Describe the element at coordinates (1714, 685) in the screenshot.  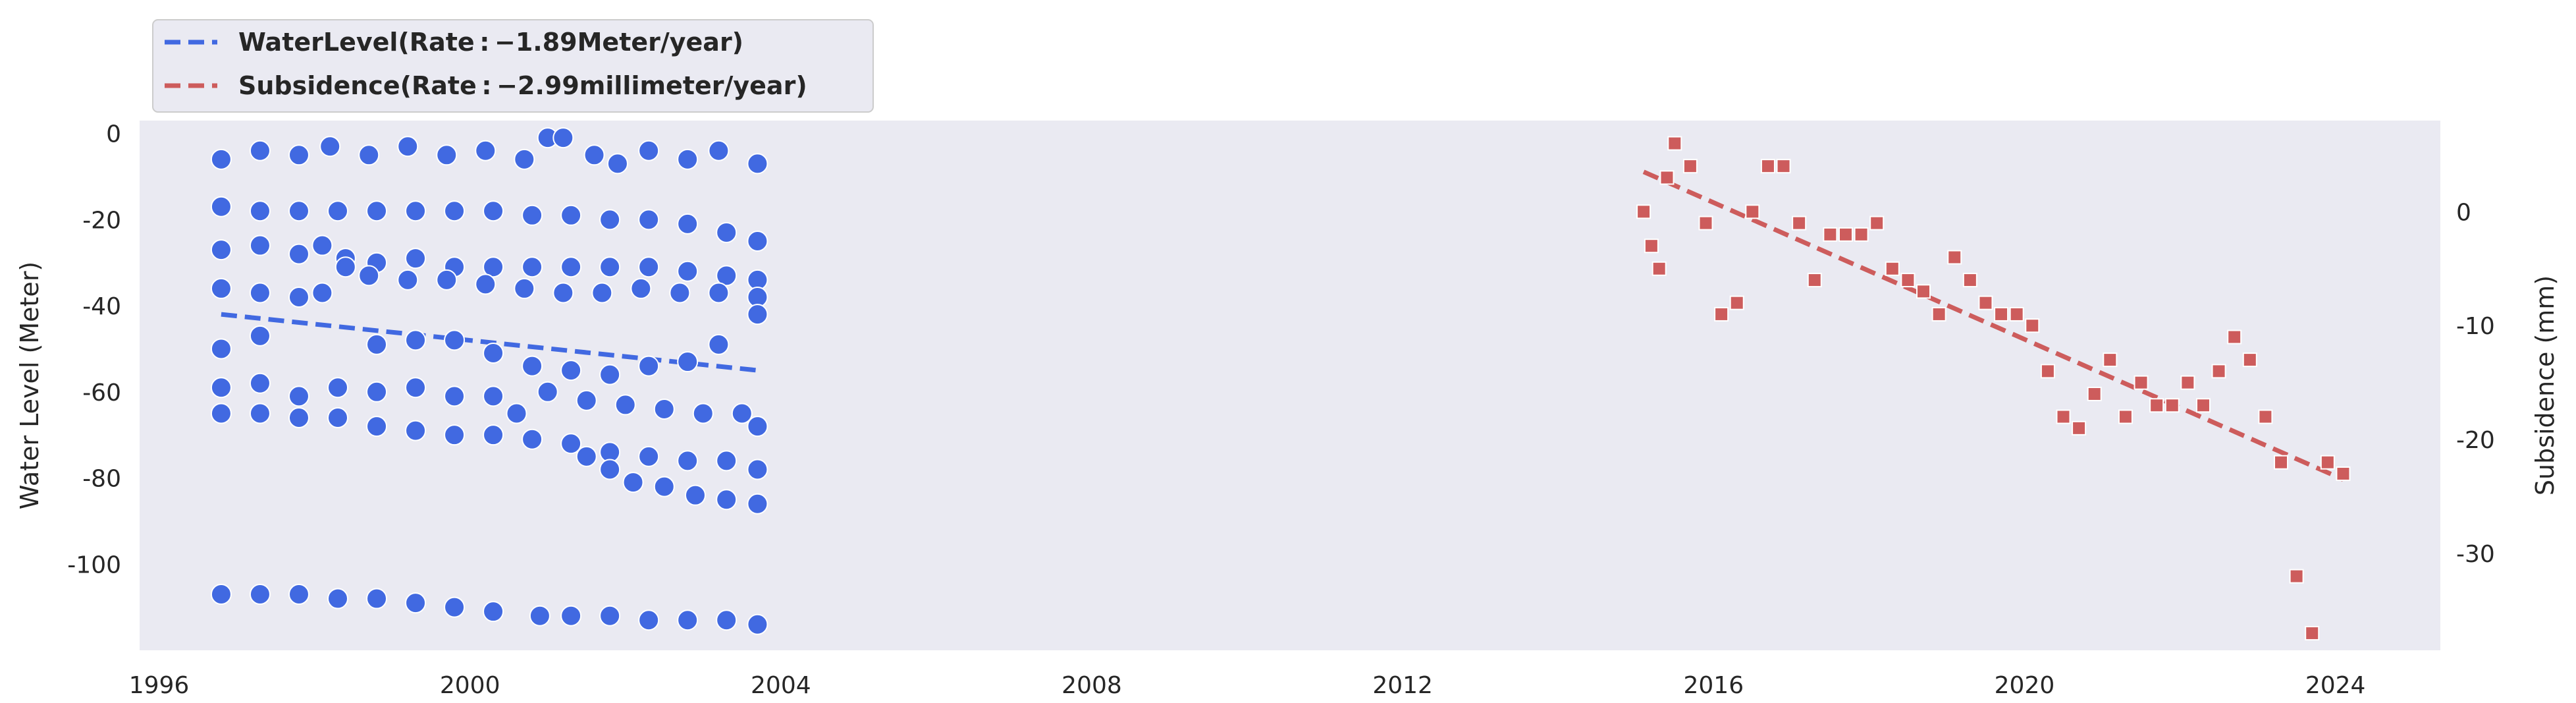
I see `x-tick-label: 2016` at that location.